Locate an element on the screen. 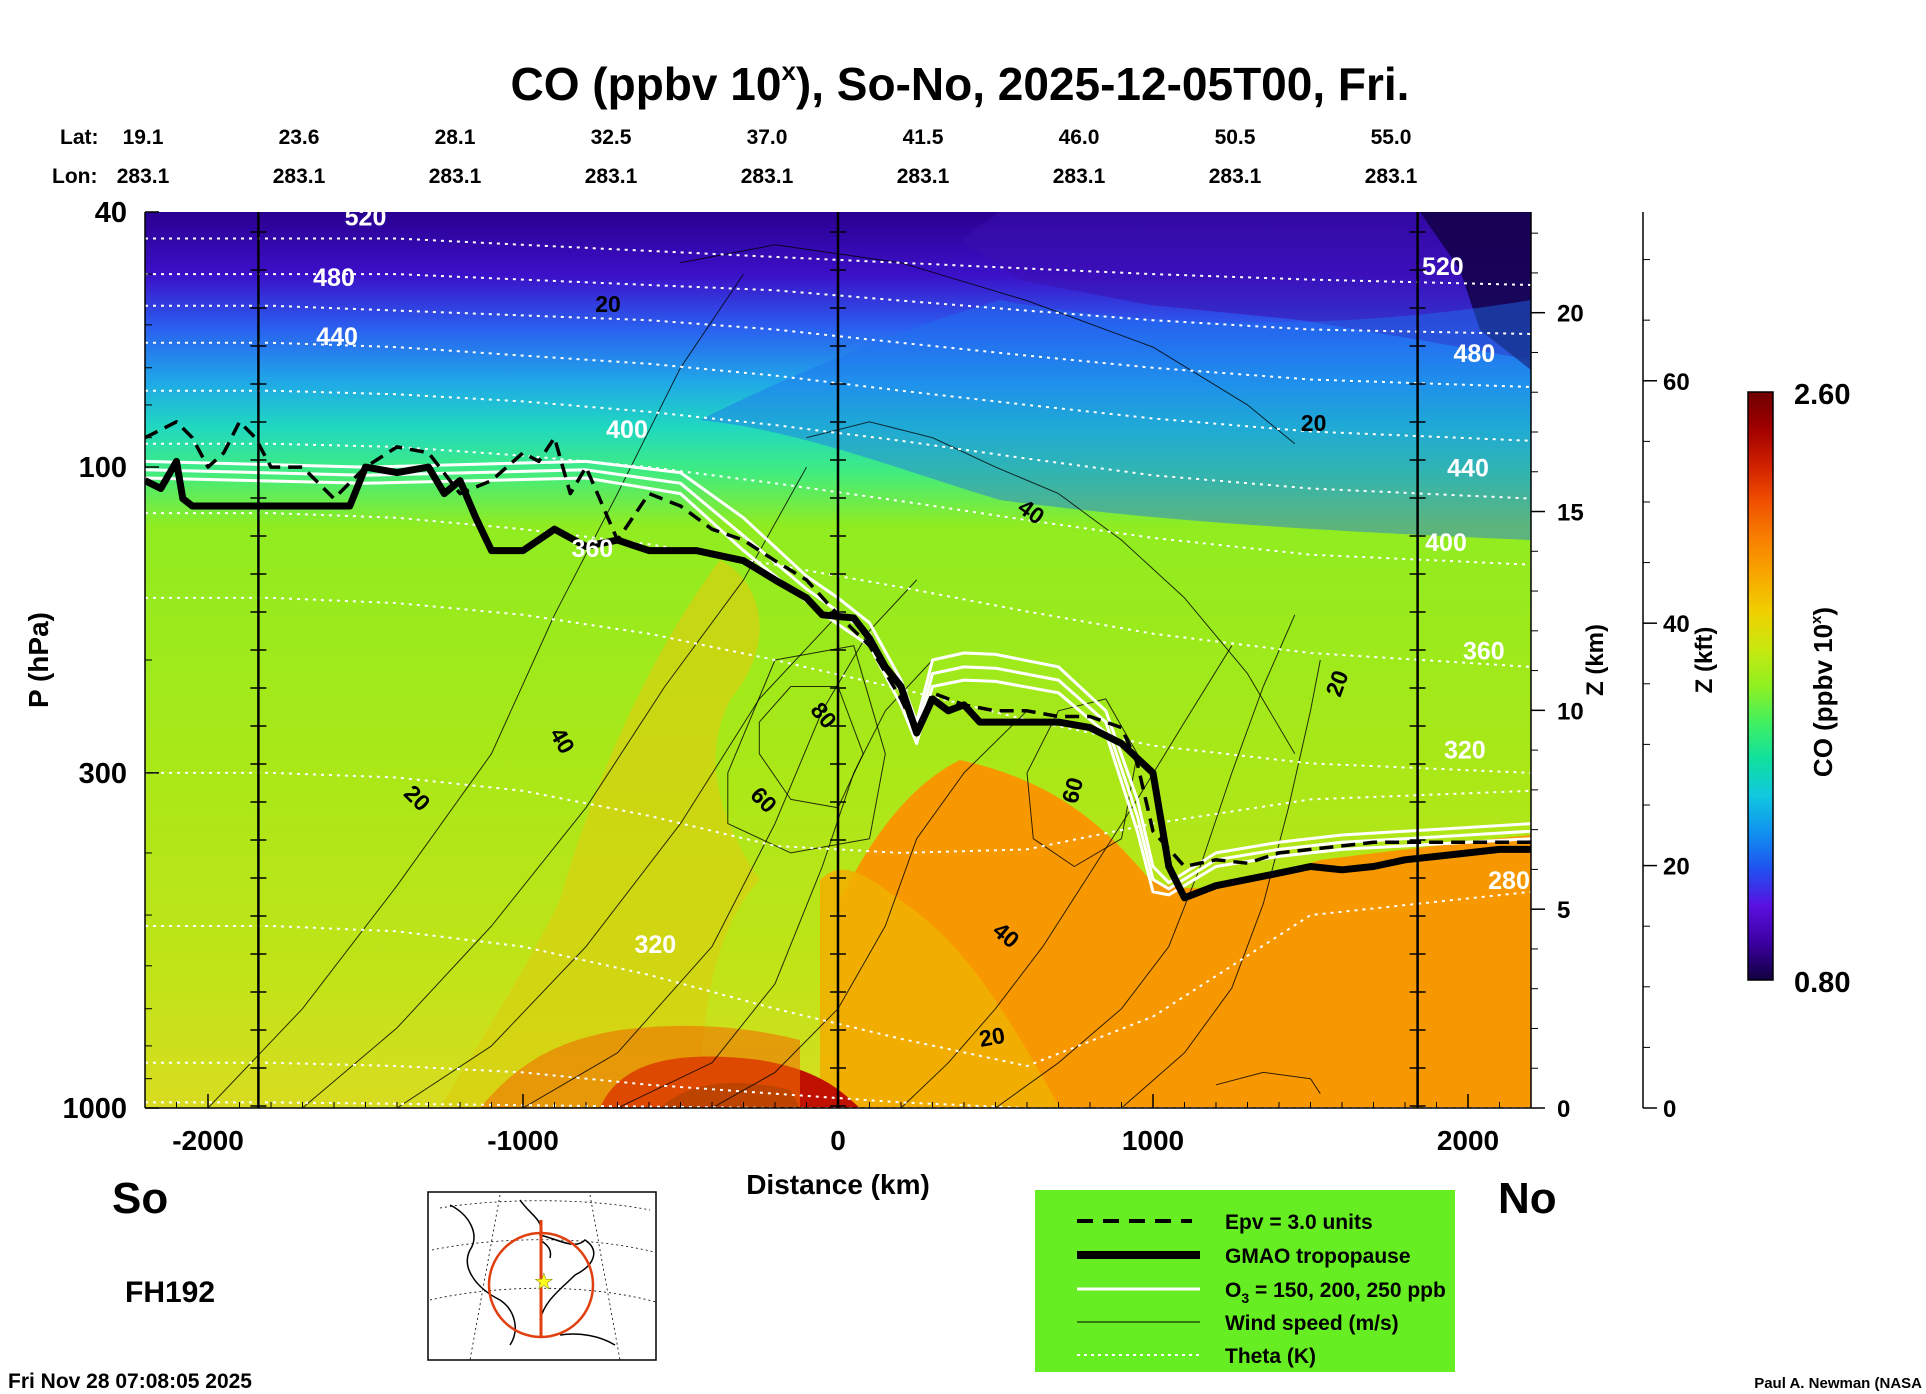 The height and width of the screenshot is (1394, 1926). co-mid-region is located at coordinates (1115, 420).